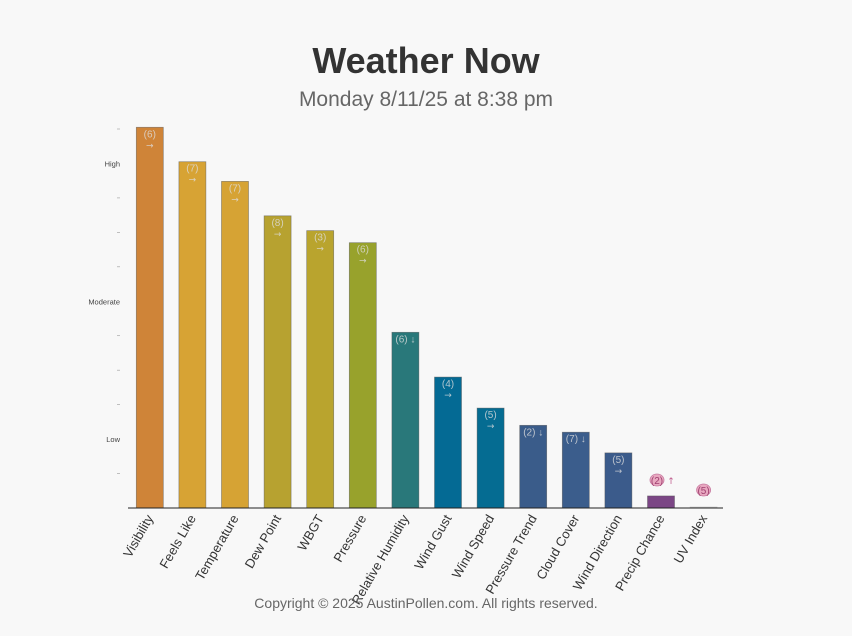 The image size is (852, 636). What do you see at coordinates (320, 238) in the screenshot?
I see `bar-data-label: (3)` at bounding box center [320, 238].